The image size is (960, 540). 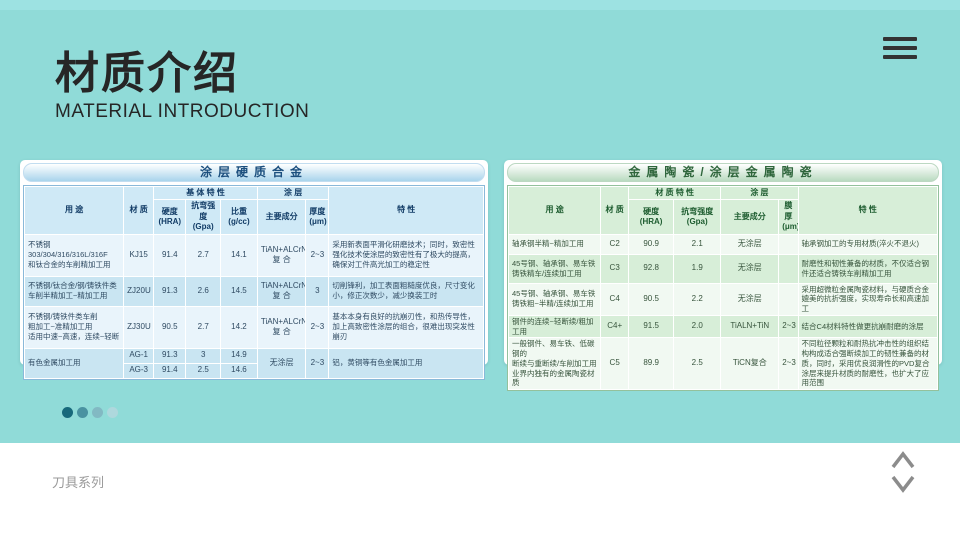 I want to click on cell-bending: 3, so click(x=203, y=355).